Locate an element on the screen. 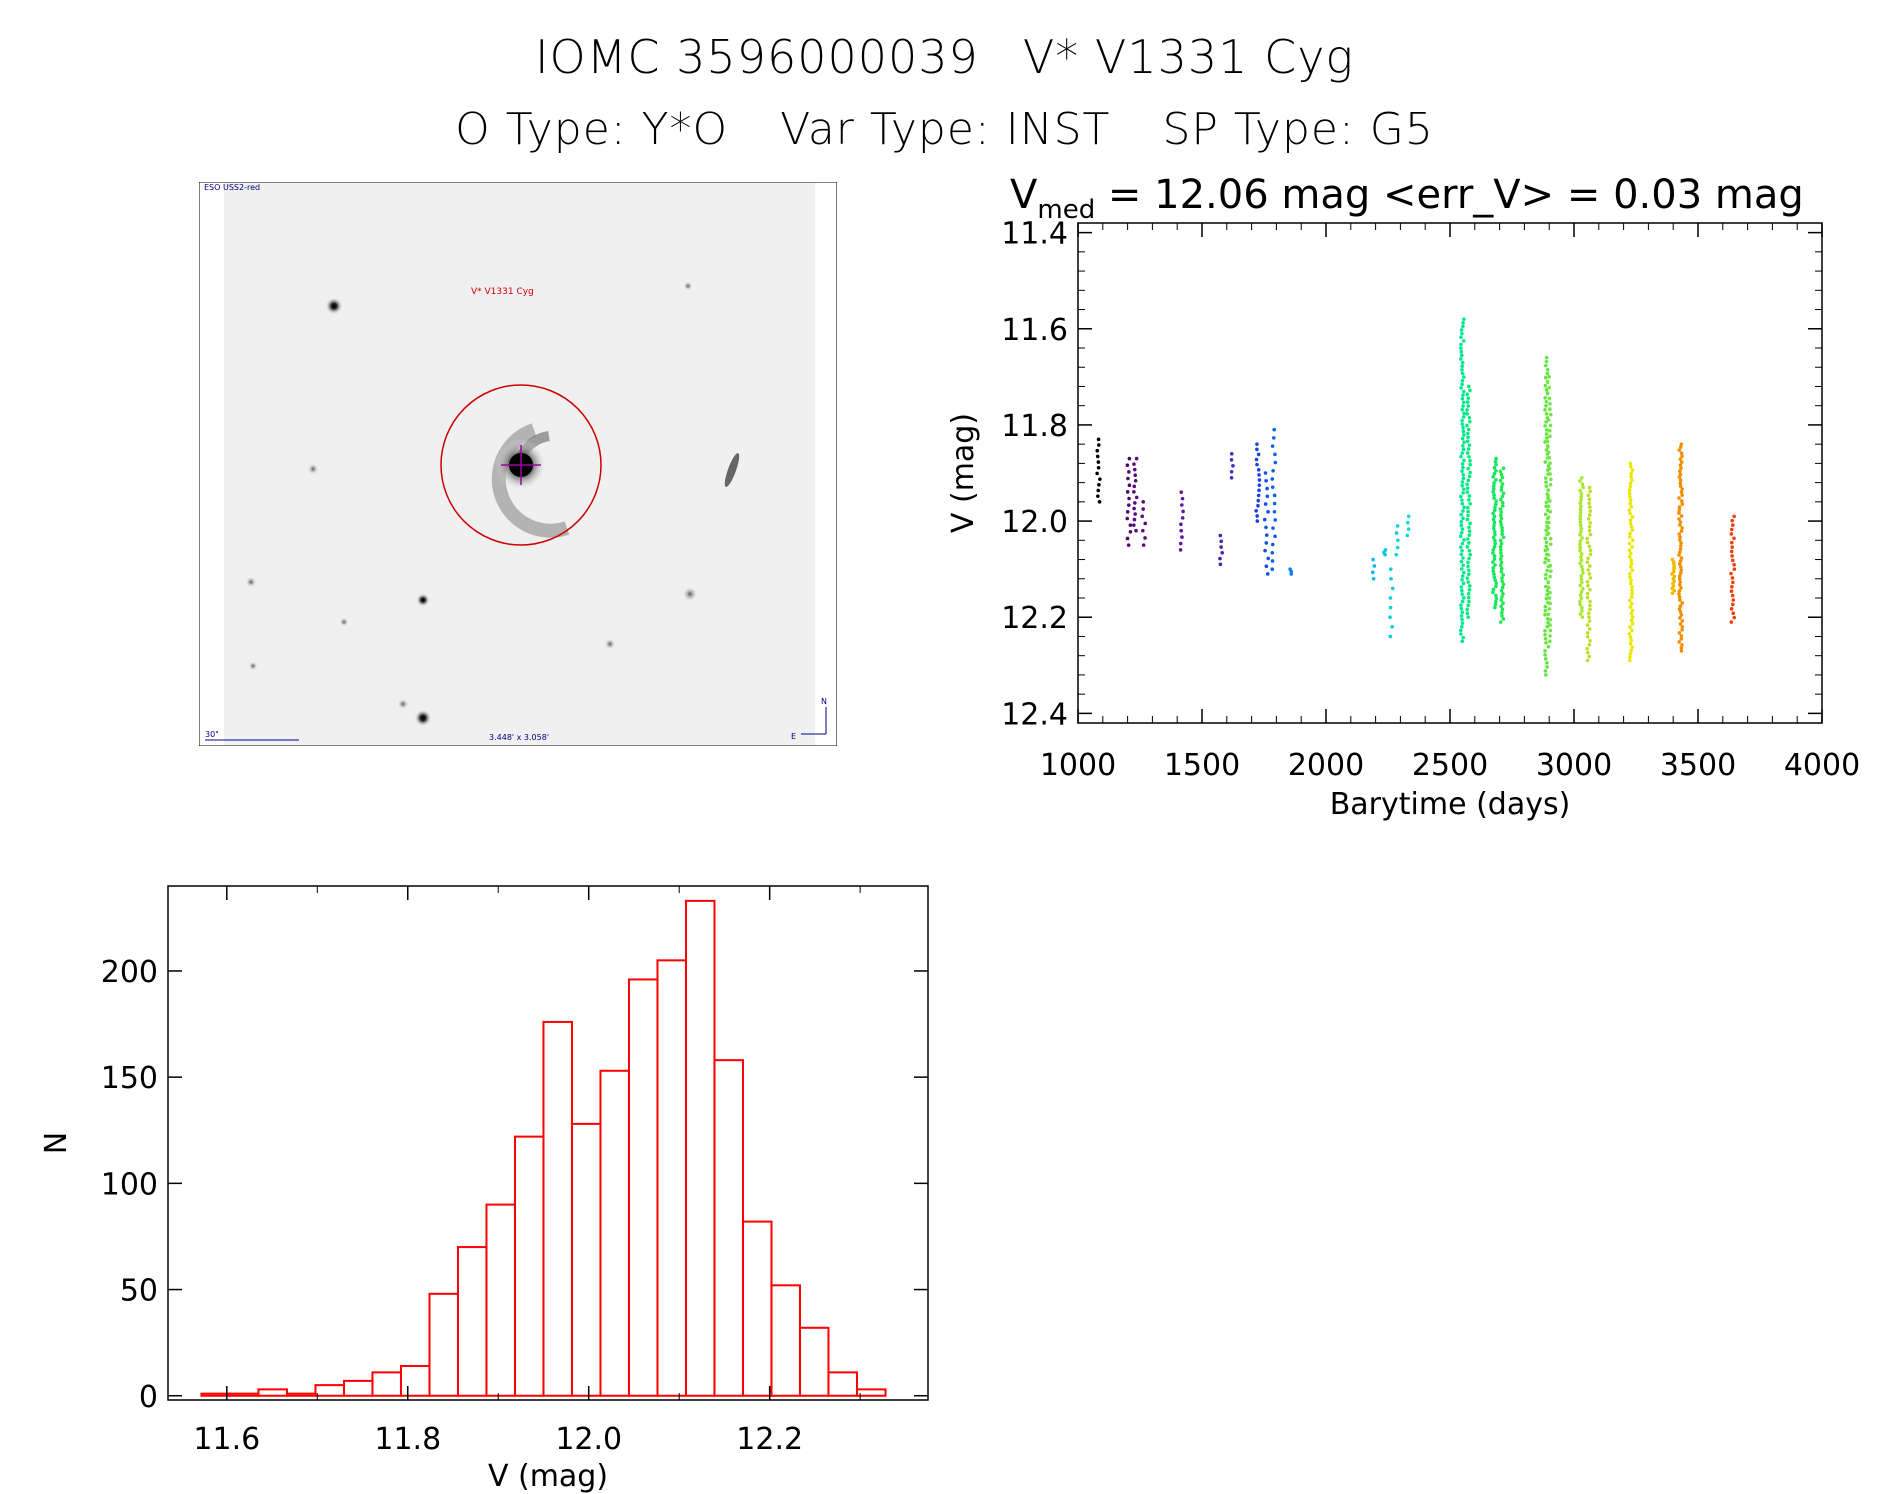  plot-frame is located at coordinates (548, 1143).